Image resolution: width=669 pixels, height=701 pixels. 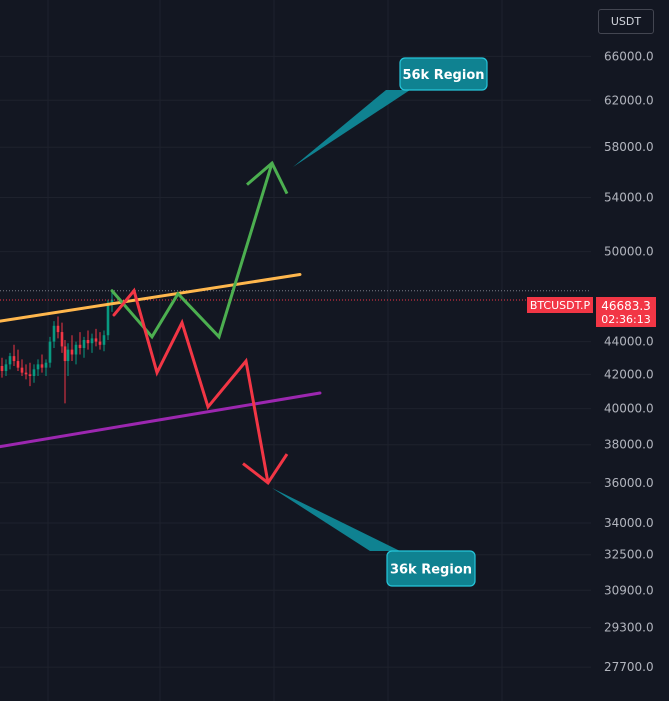 What do you see at coordinates (626, 319) in the screenshot?
I see `bar-countdown: 02:36:13` at bounding box center [626, 319].